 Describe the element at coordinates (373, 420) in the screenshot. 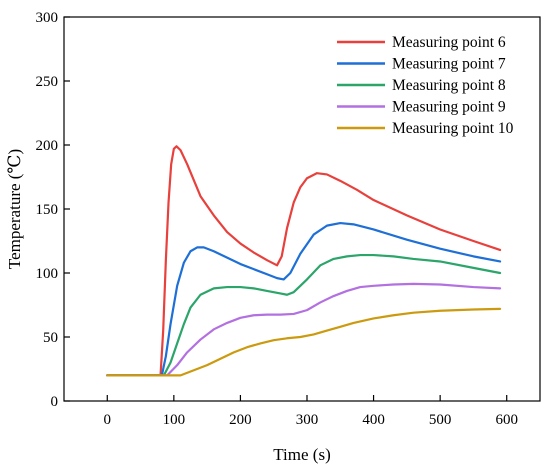

I see `x-tick-label: 400` at that location.